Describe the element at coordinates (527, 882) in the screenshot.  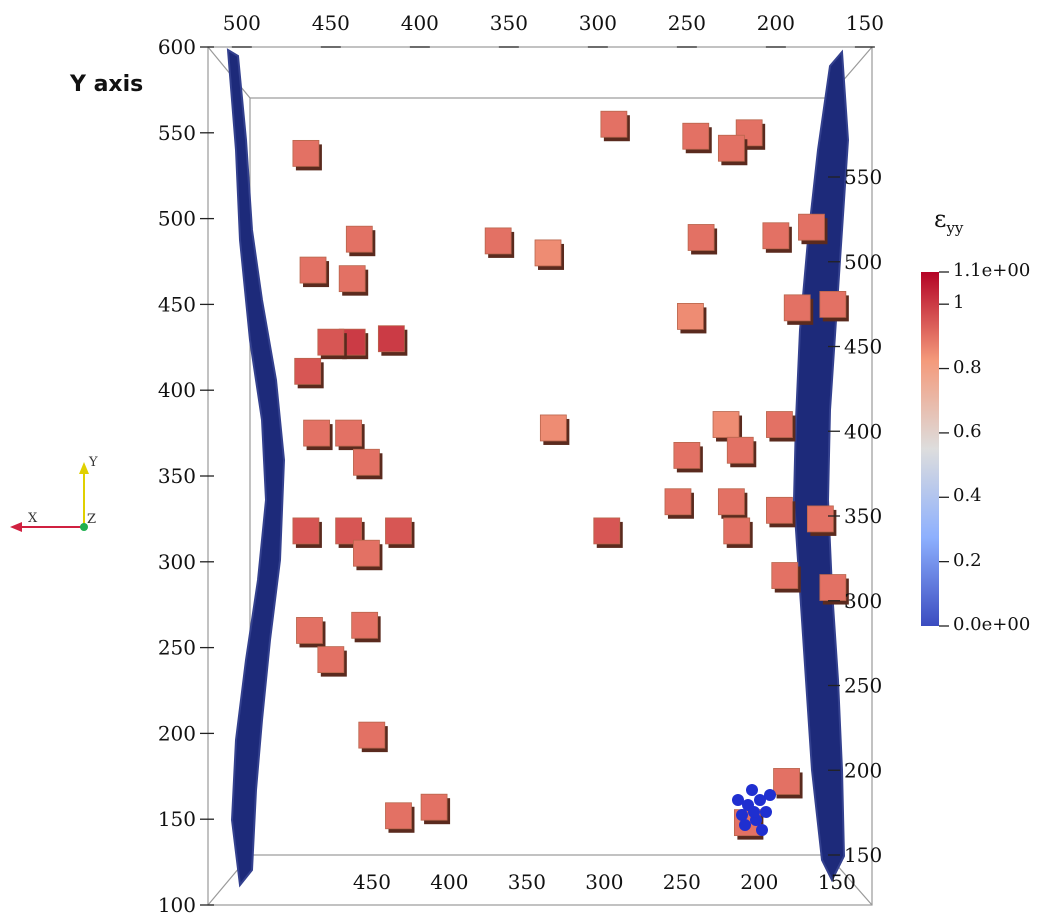
I see `x-tick-label-bottom: 350` at that location.